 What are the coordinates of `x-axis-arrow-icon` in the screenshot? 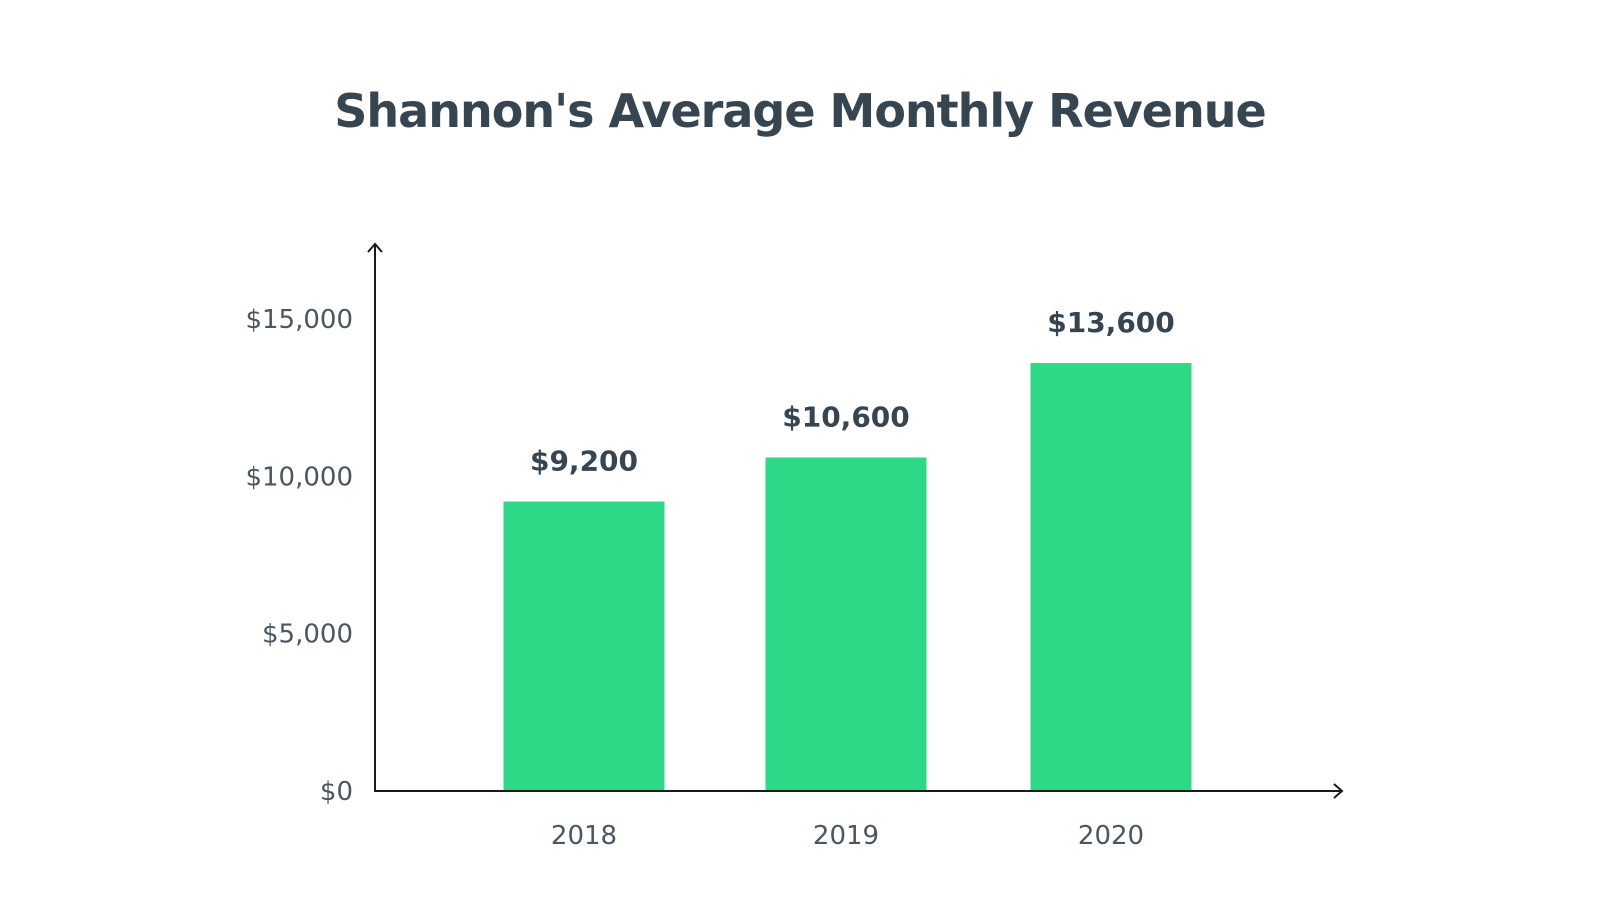 It's located at (1338, 791).